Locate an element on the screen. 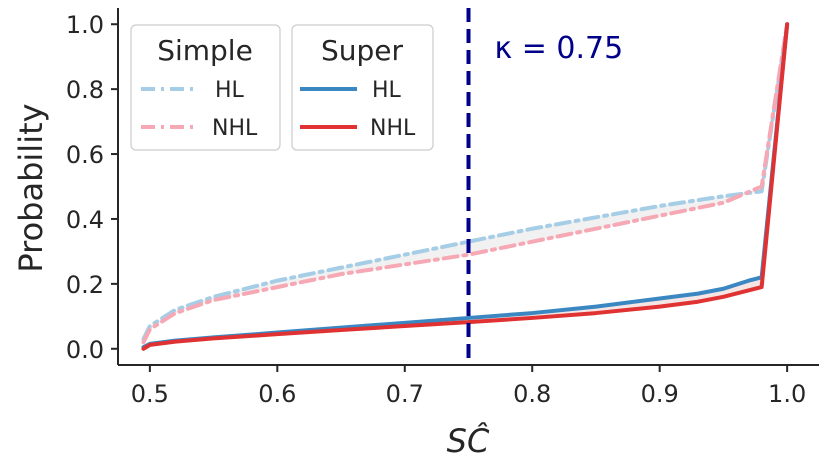  threshold-label: κ = 0.75 is located at coordinates (559, 48).